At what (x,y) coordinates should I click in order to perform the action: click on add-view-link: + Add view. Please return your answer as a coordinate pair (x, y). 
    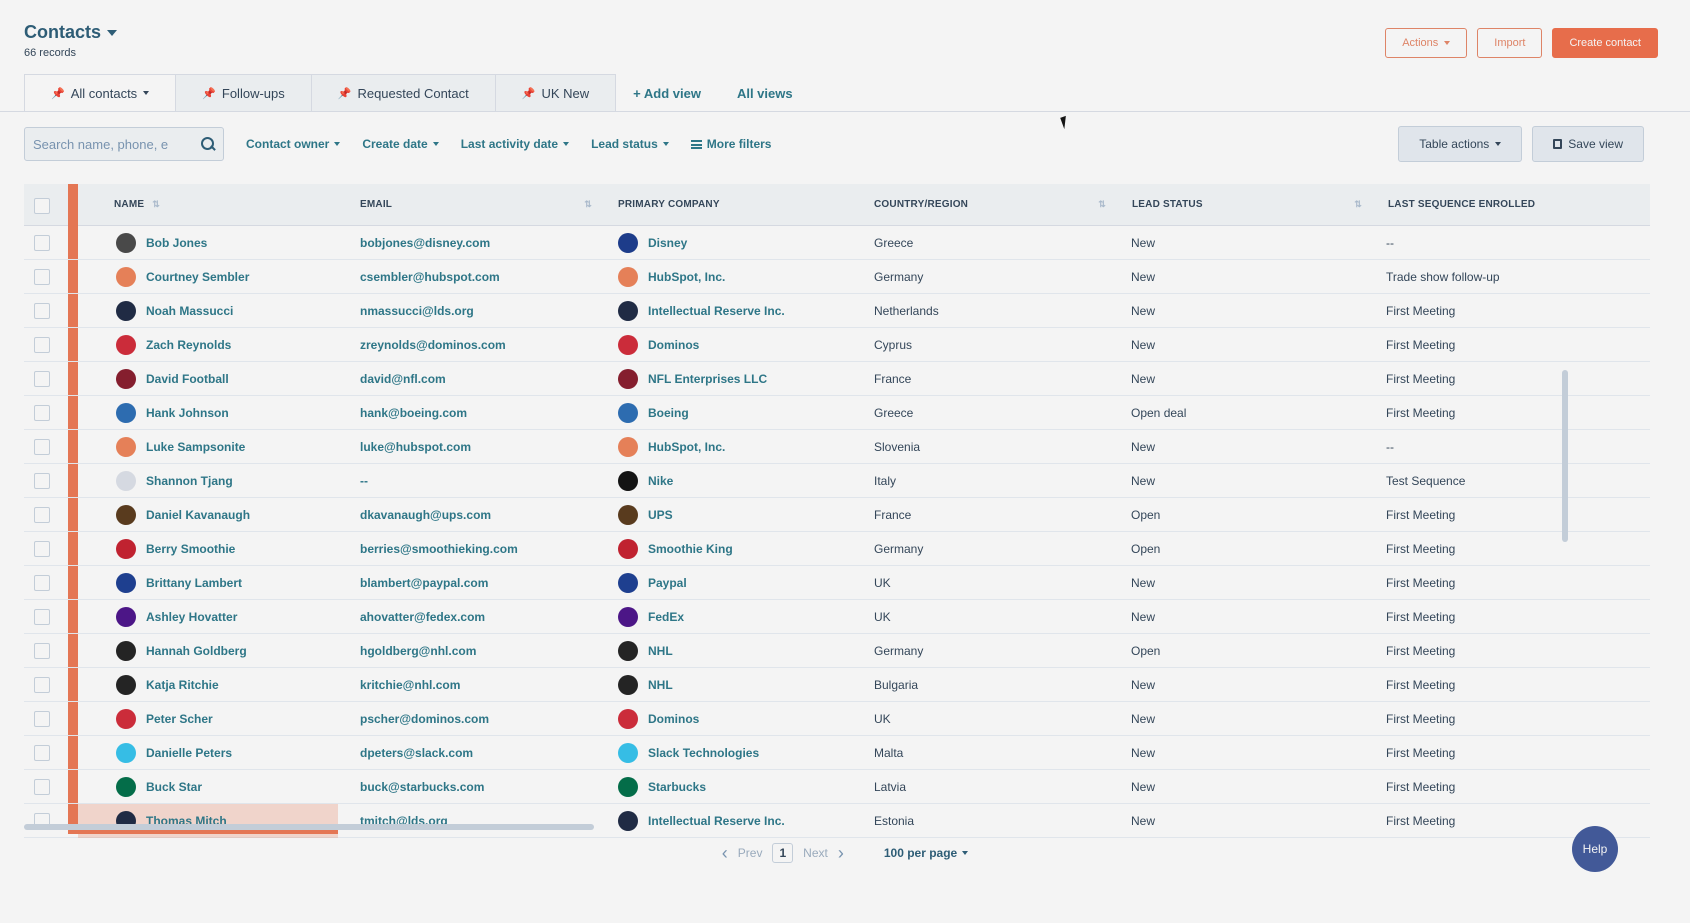
    Looking at the image, I should click on (667, 93).